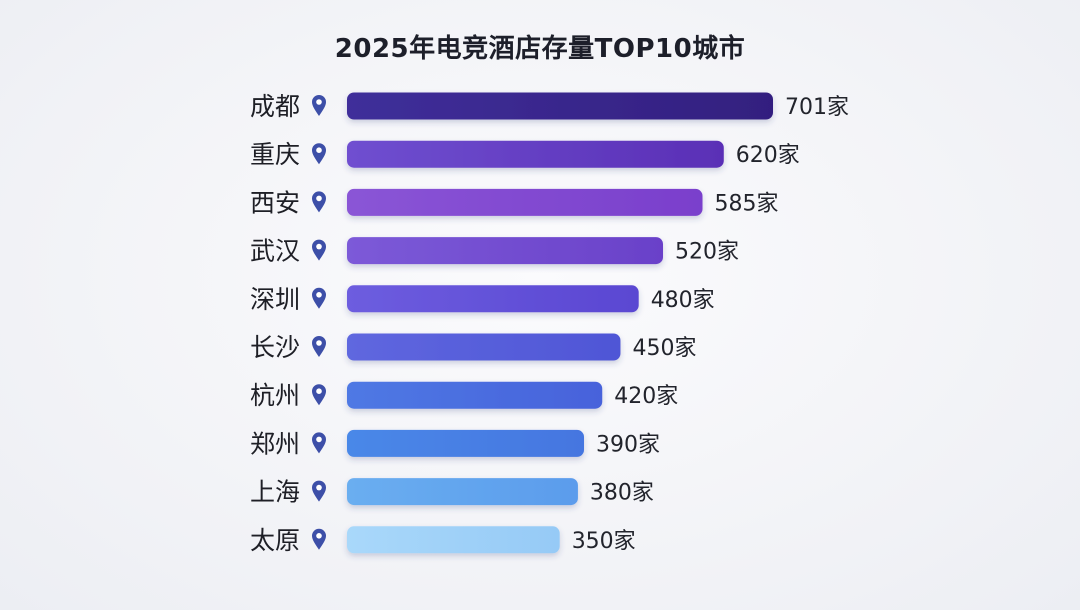  I want to click on category-label: 郑州, so click(275, 443).